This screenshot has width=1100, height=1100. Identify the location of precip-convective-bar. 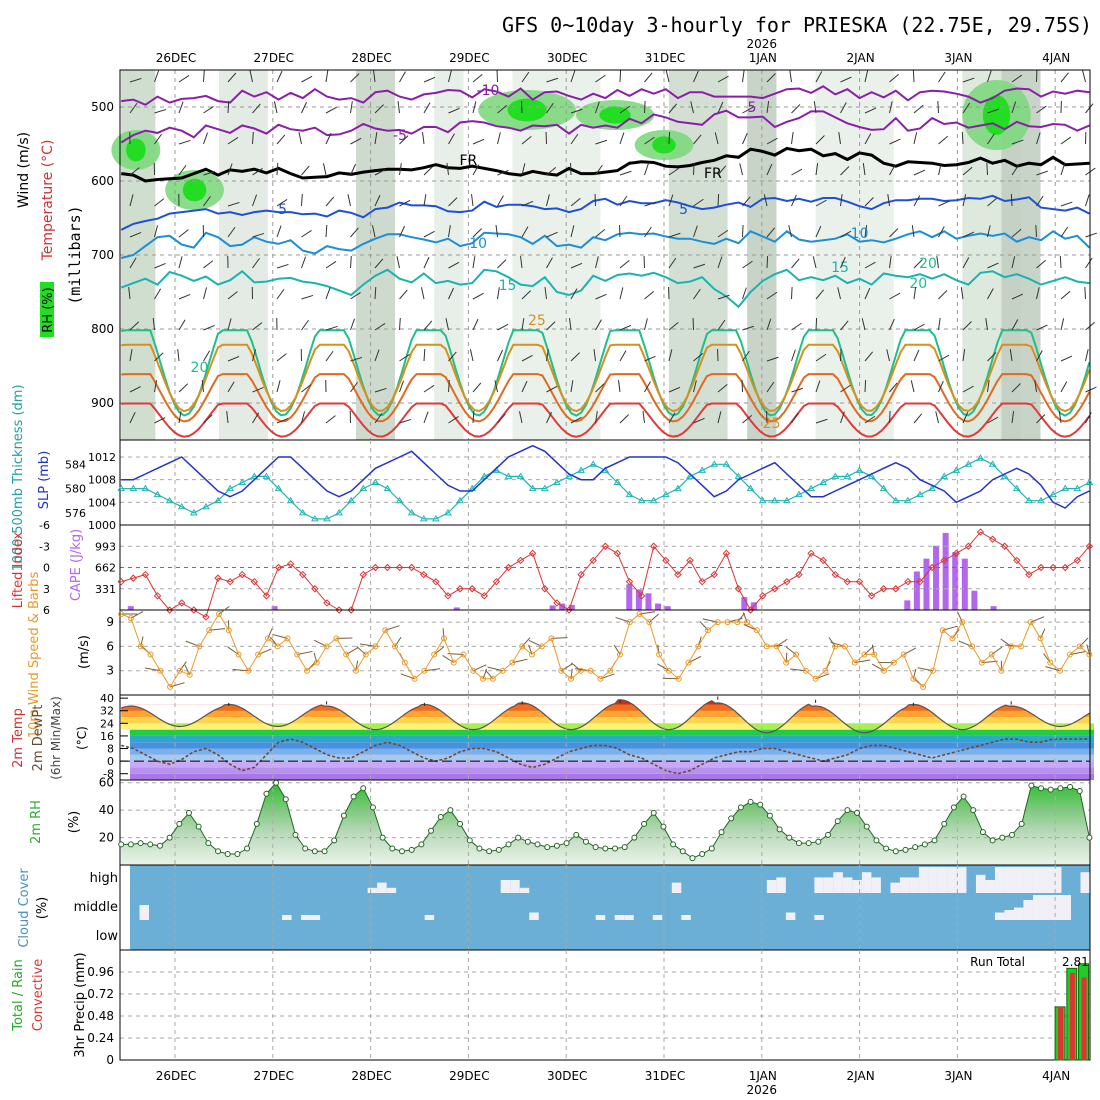
(1061, 1033).